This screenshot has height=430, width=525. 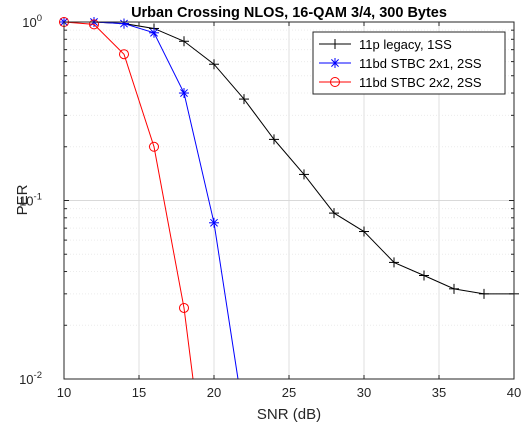 I want to click on y-axis-label: PER, so click(x=22, y=199).